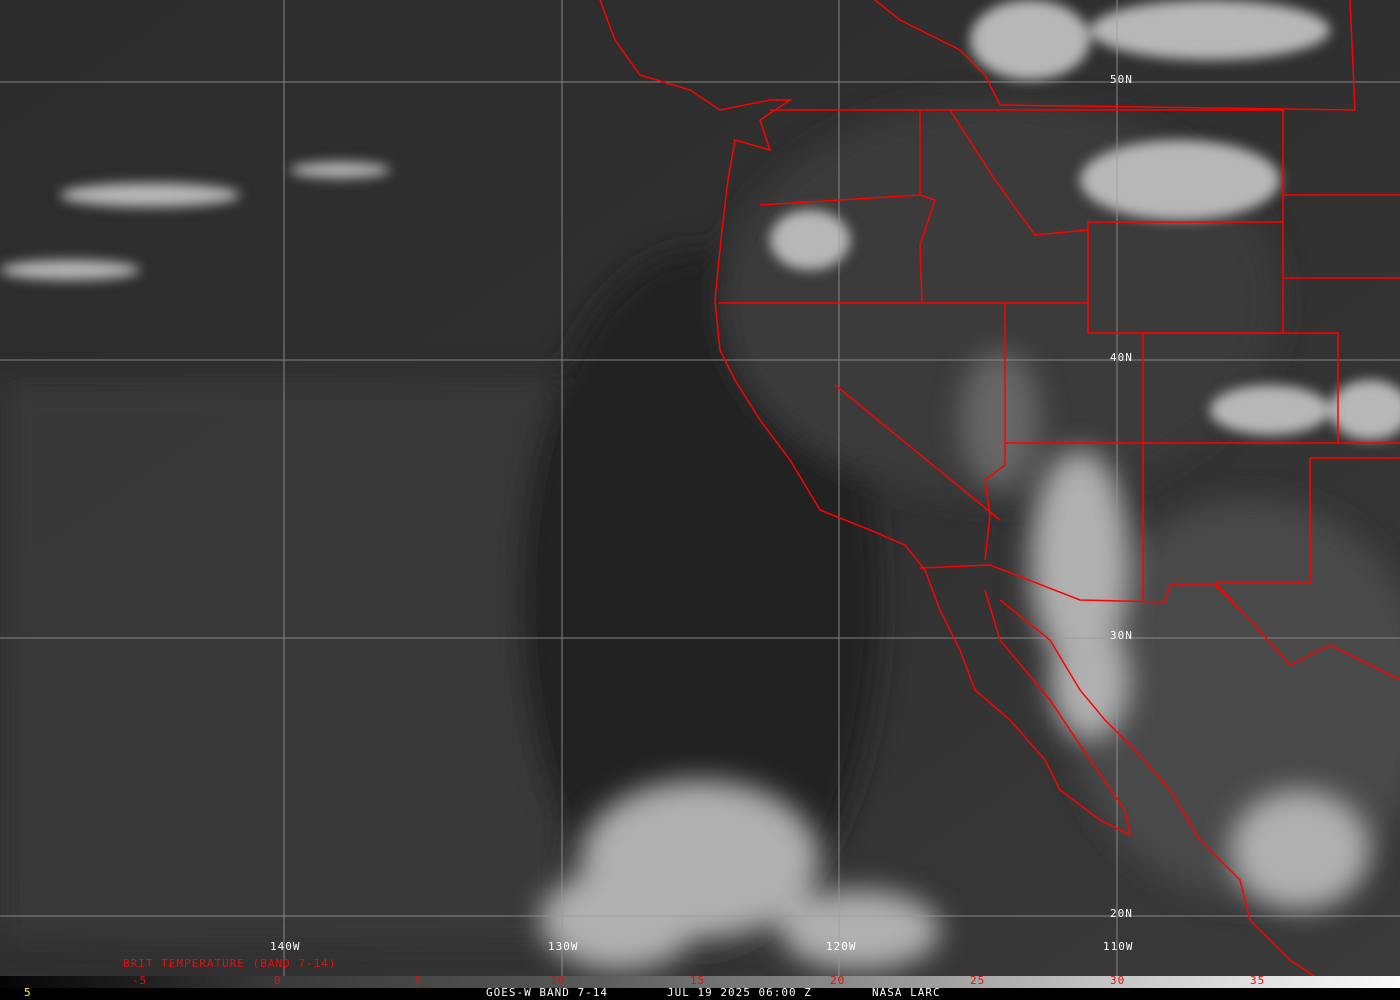  Describe the element at coordinates (140, 980) in the screenshot. I see `colorbar-tick: -5` at that location.